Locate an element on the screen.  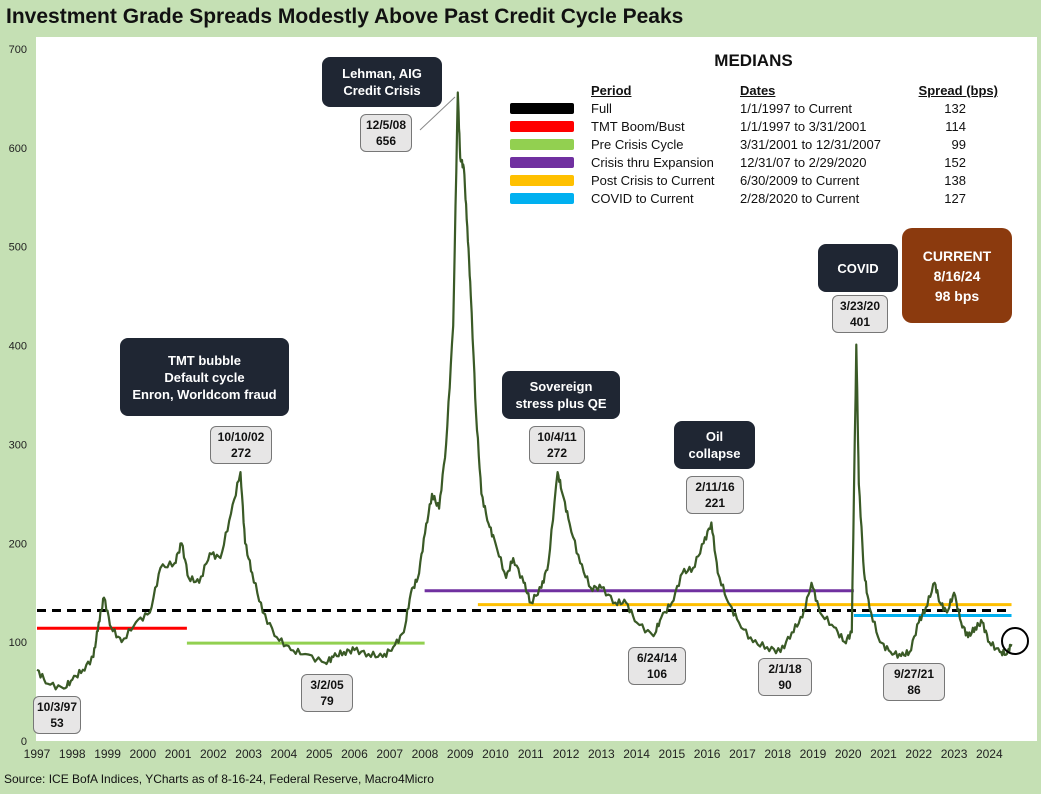
x-tick-label: 2019 is located at coordinates (813, 754).